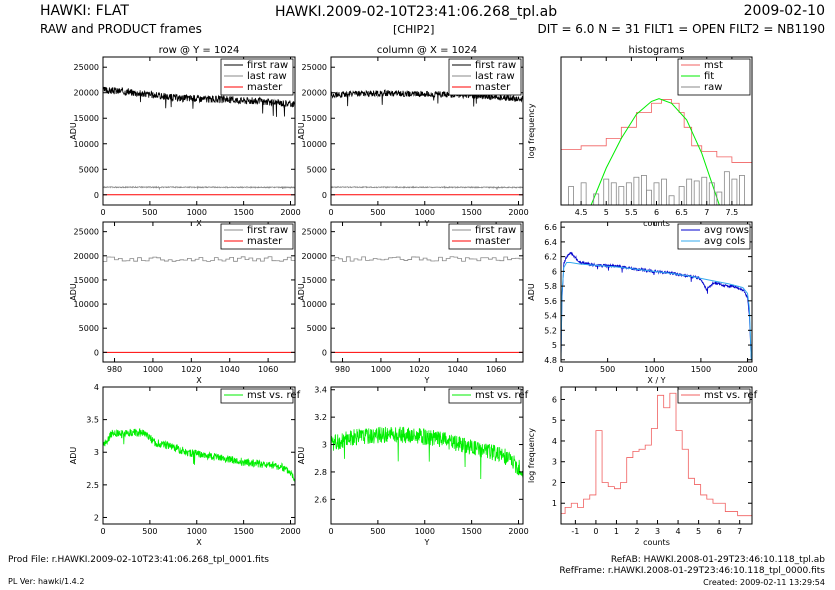 The image size is (835, 590). Describe the element at coordinates (713, 87) in the screenshot. I see `legend-entry: raw` at that location.